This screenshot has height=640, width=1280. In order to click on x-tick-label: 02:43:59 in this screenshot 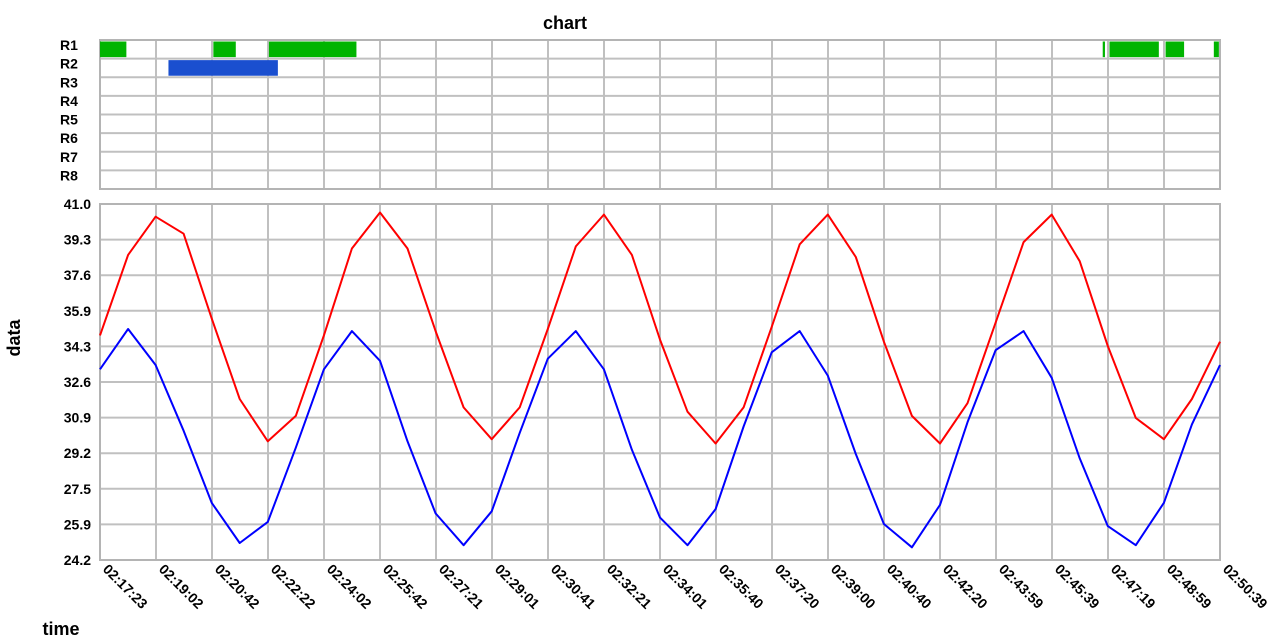, I will do `click(1021, 586)`.